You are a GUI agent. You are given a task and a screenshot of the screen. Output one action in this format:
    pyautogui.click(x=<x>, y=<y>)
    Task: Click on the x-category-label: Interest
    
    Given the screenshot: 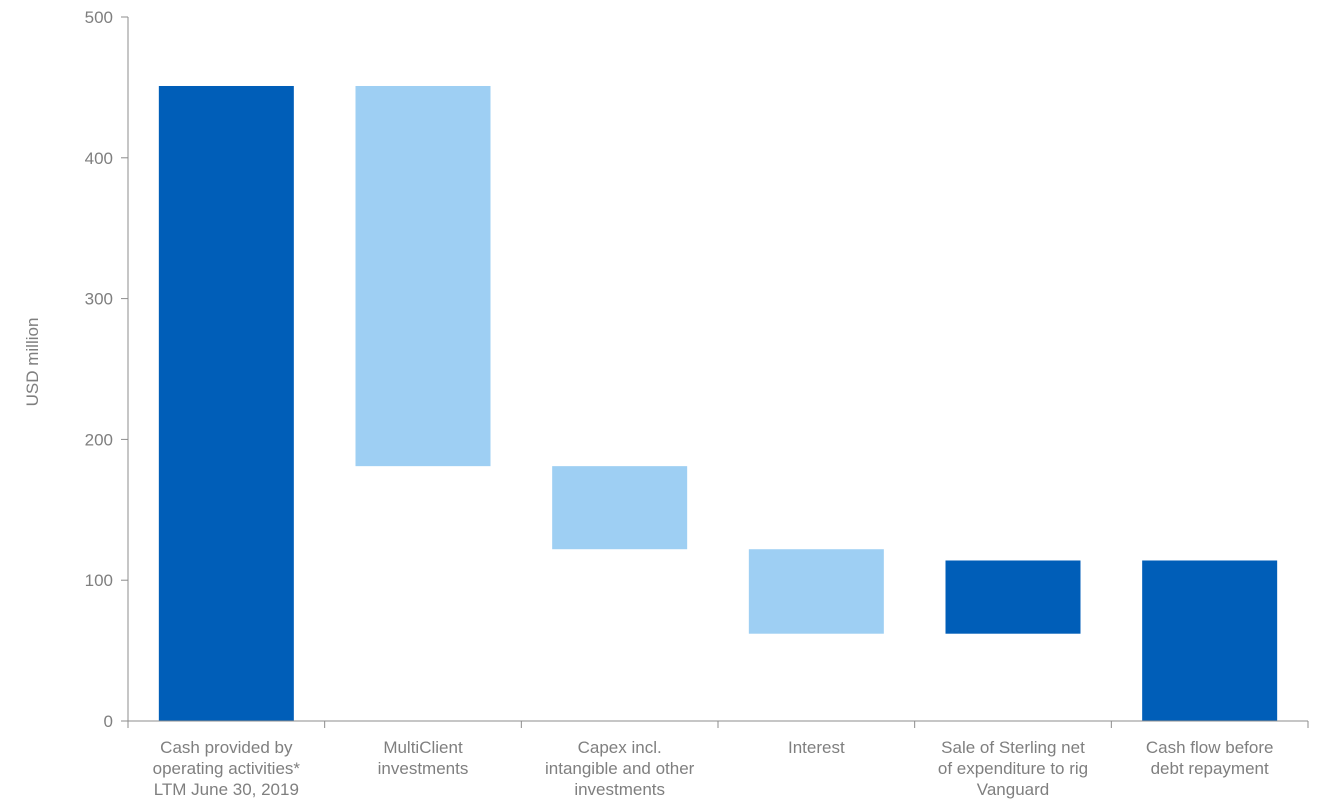 What is the action you would take?
    pyautogui.click(x=816, y=747)
    